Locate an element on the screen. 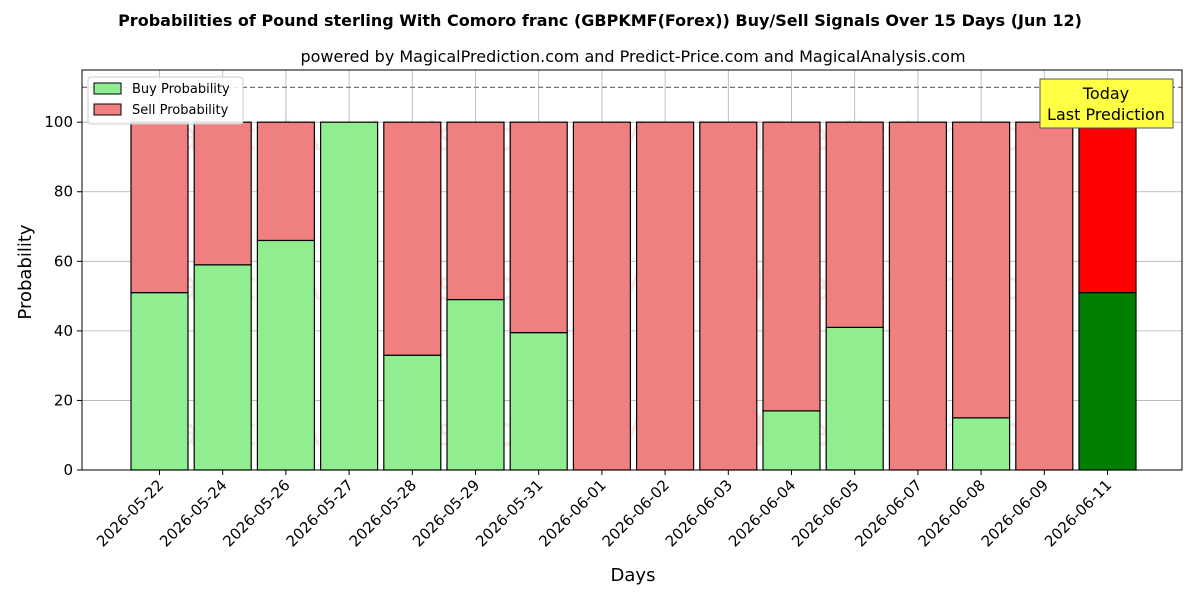 This screenshot has height=600, width=1200. annotation-text: Today is located at coordinates (1105, 93).